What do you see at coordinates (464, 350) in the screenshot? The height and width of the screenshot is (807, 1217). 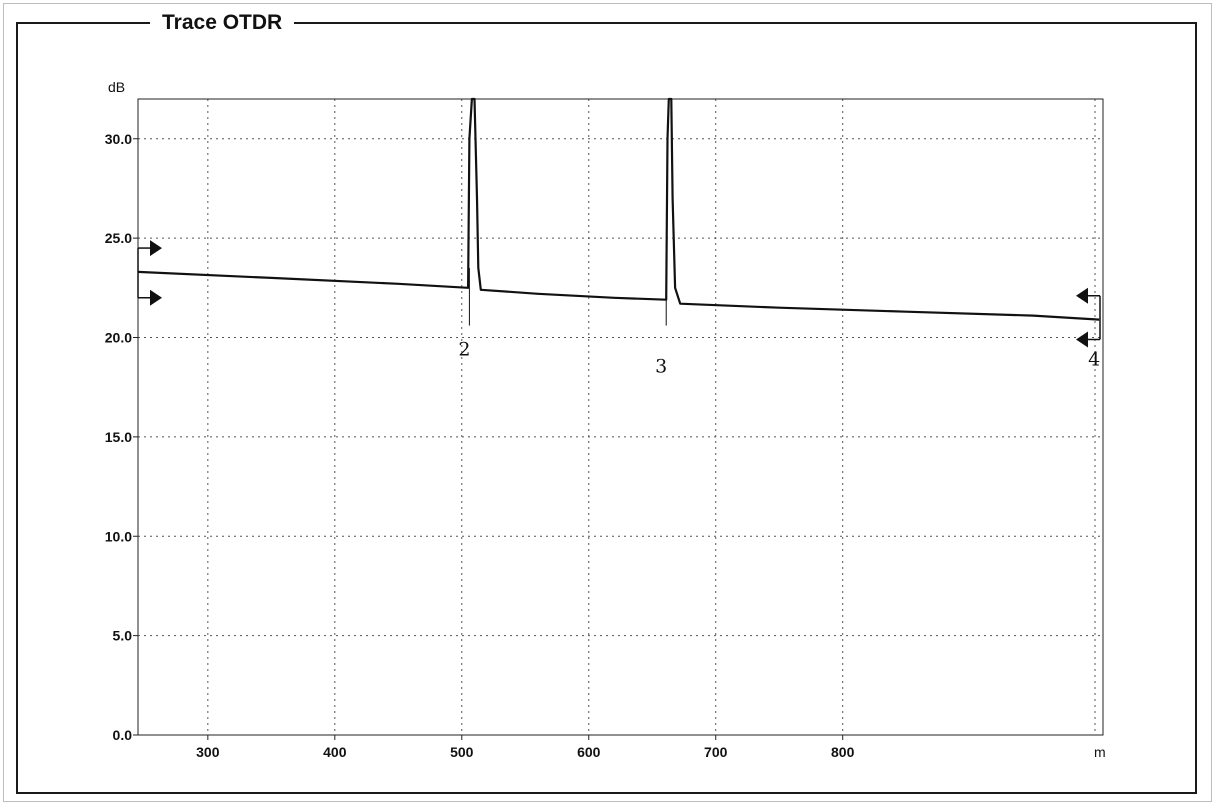 I see `event-marker-label: 2` at bounding box center [464, 350].